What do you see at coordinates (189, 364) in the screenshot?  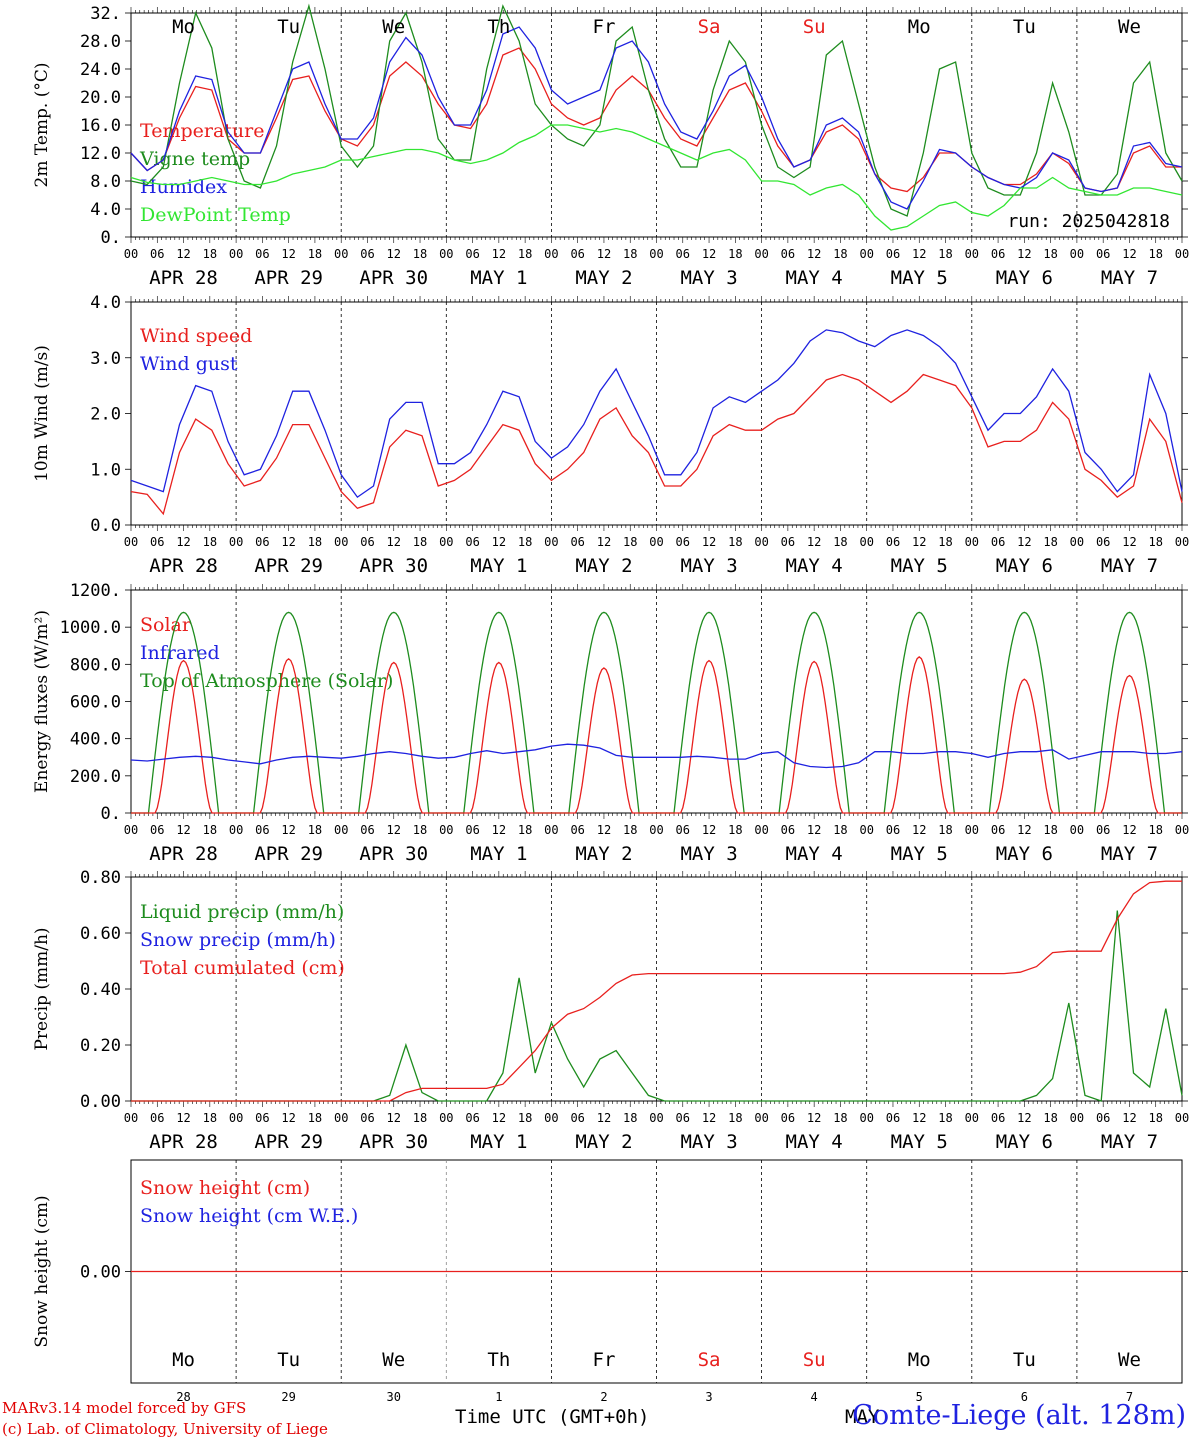 I see `legend-entry: Wind gust` at bounding box center [189, 364].